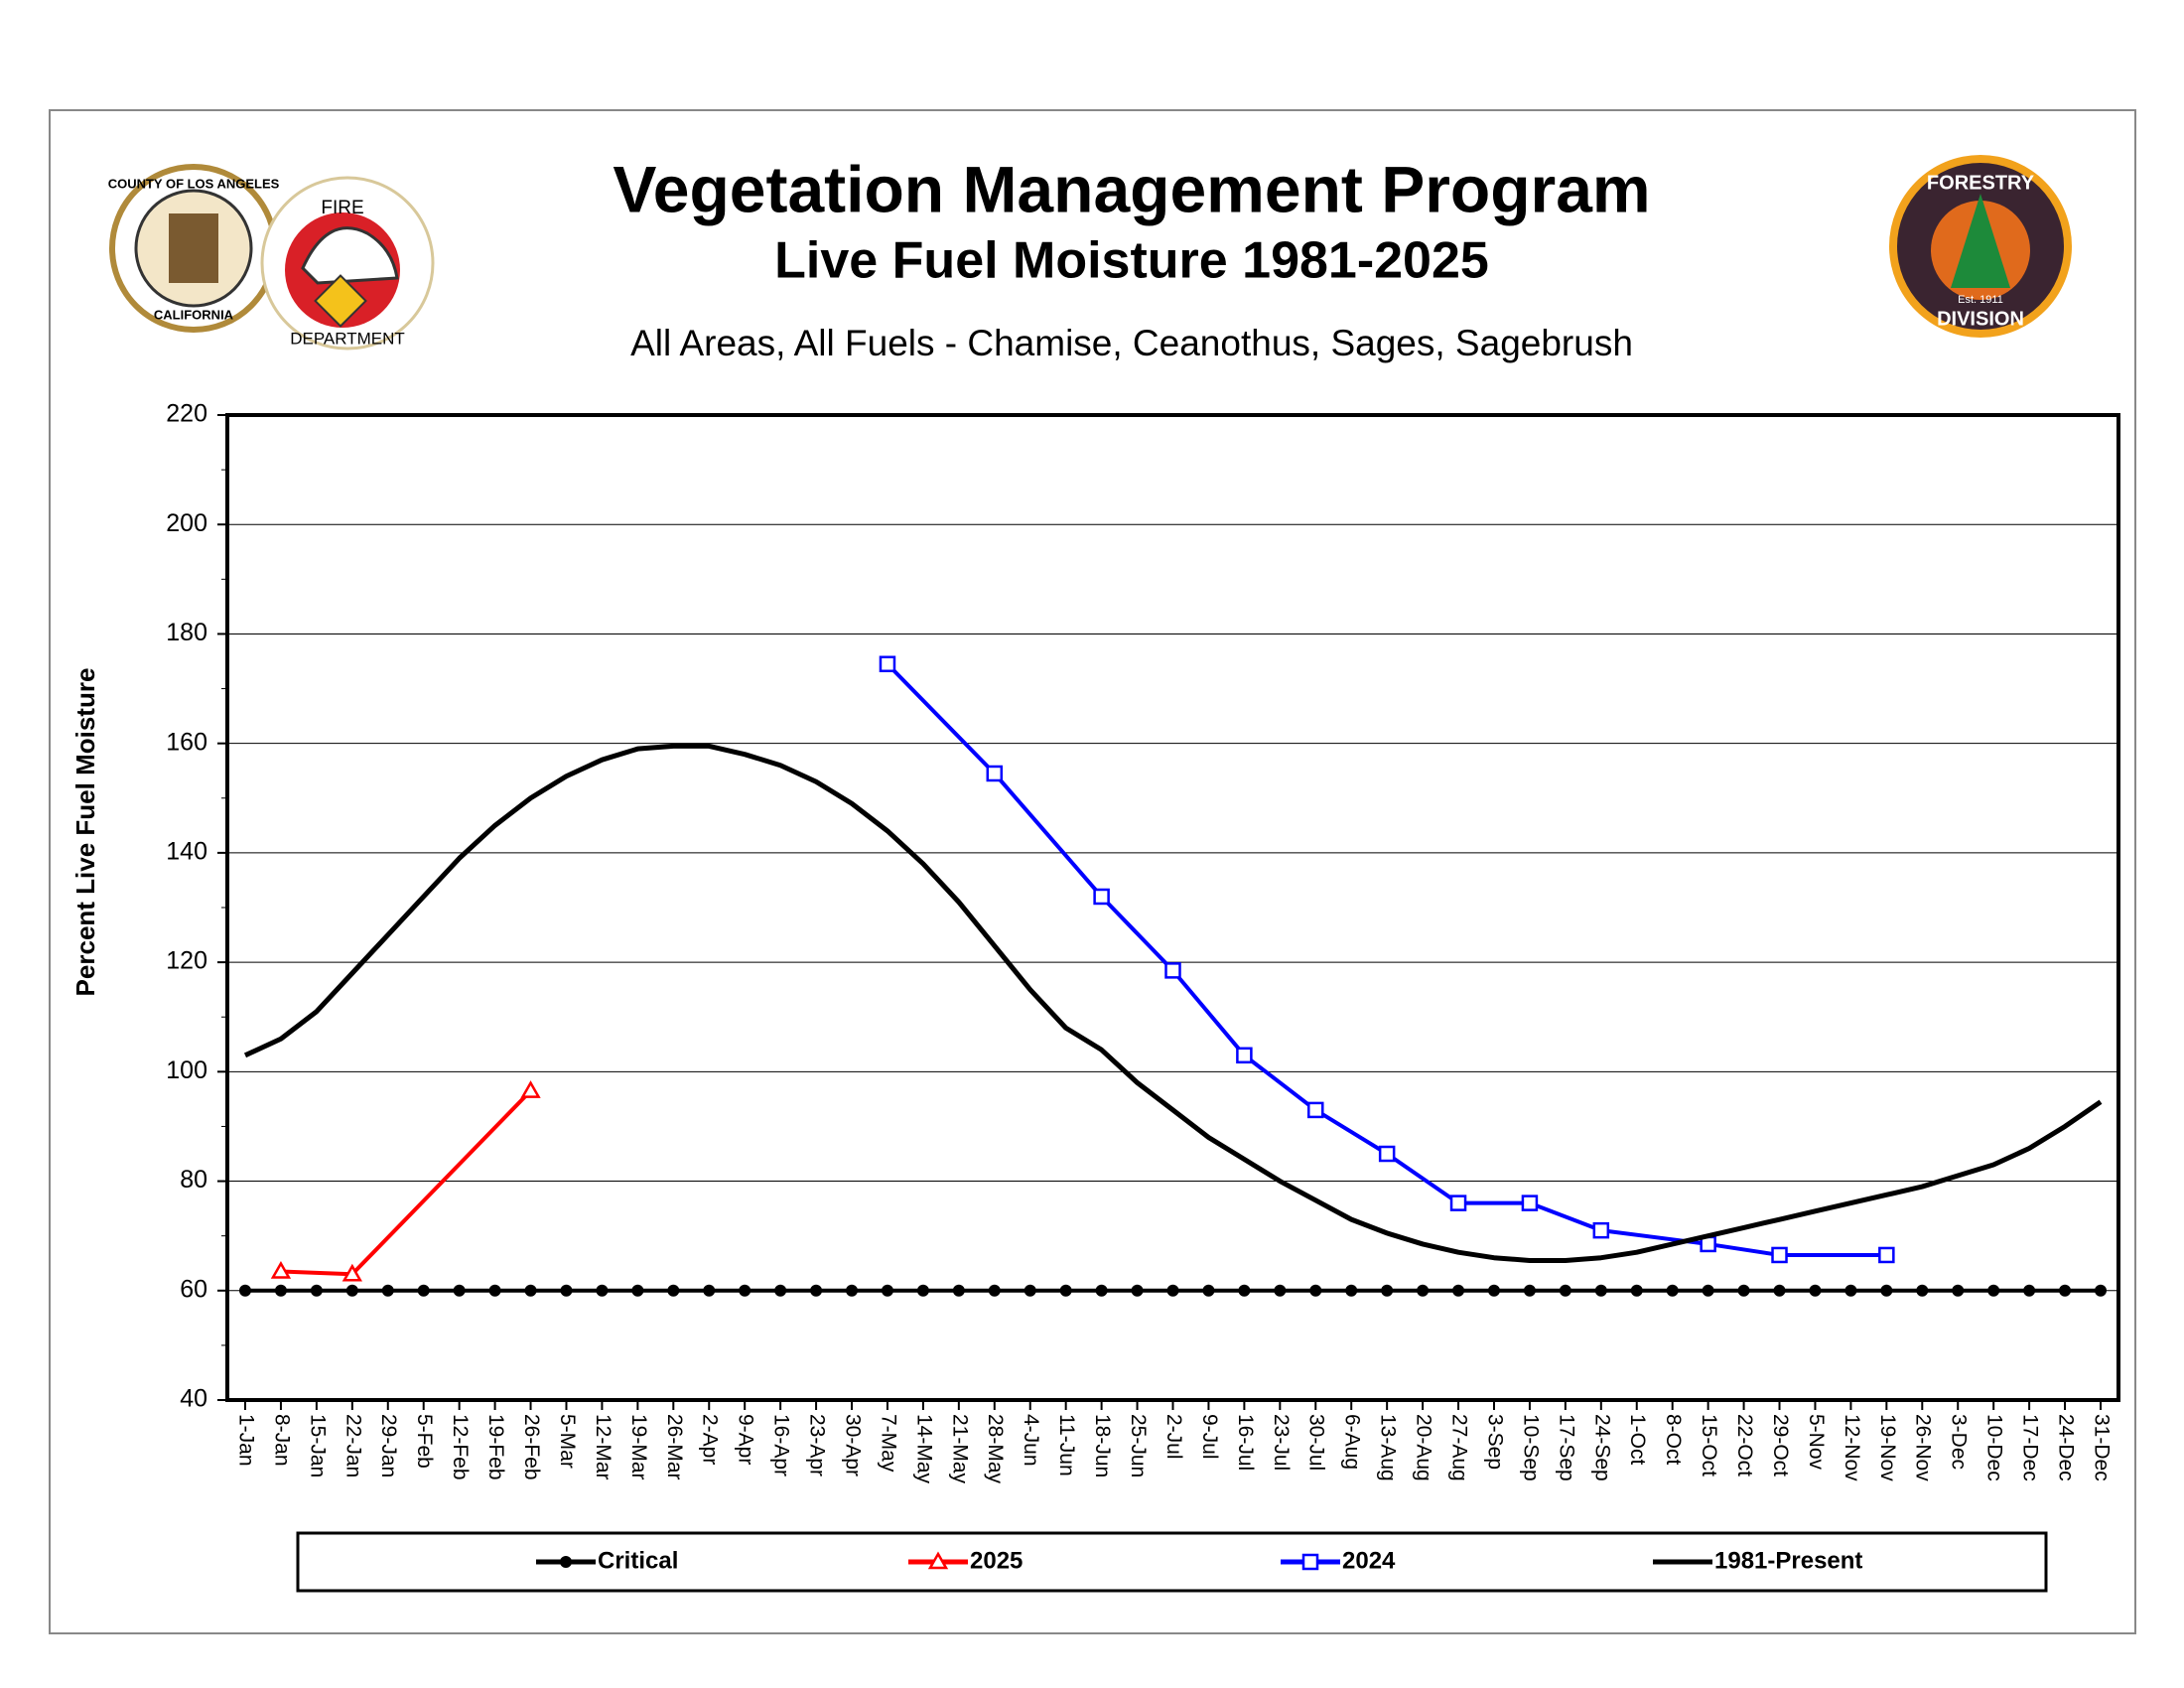  What do you see at coordinates (923, 1449) in the screenshot?
I see `x-tick-label: 14-May` at bounding box center [923, 1449].